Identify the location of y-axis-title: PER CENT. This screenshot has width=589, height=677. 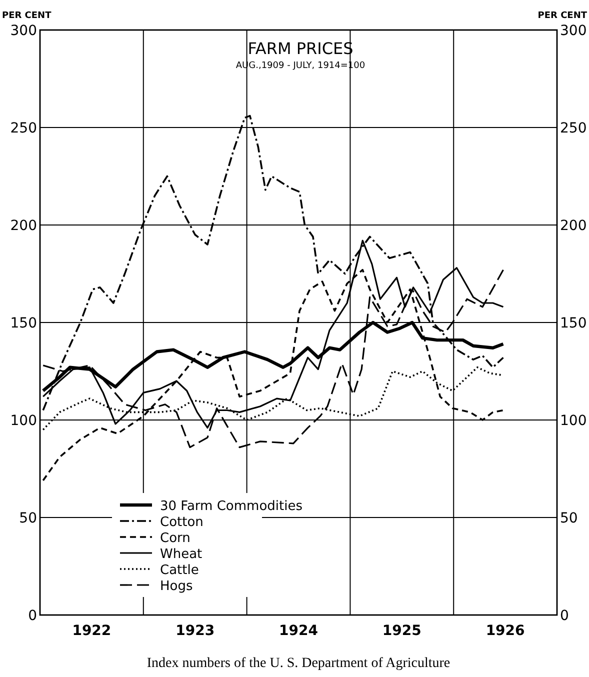
(27, 16).